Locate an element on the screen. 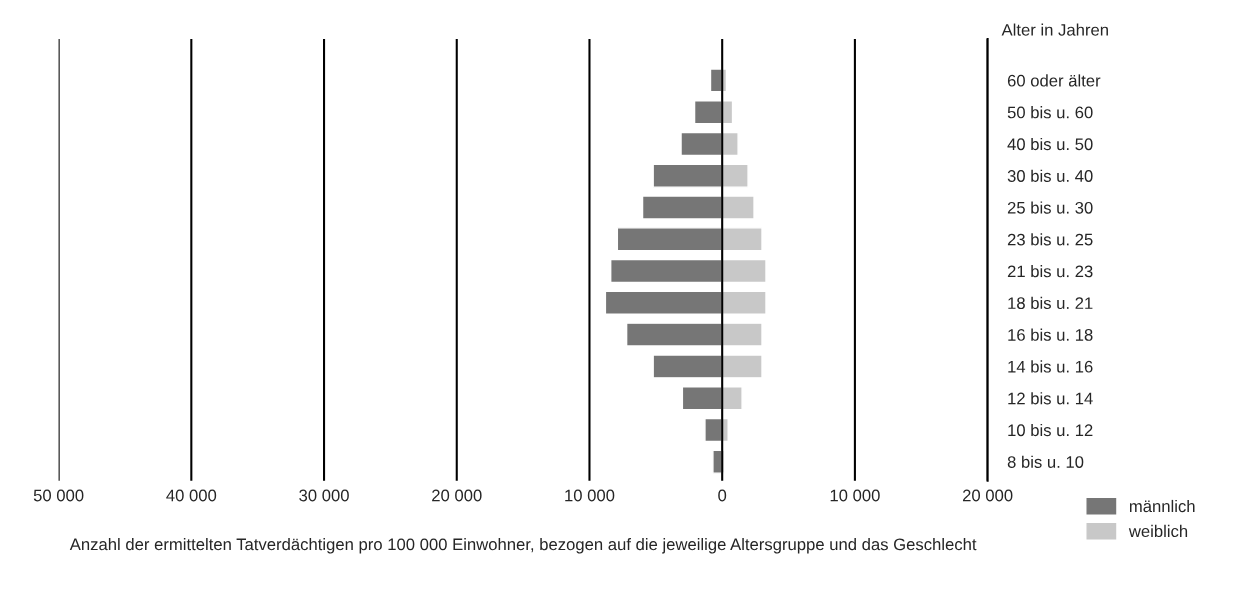  x-tick-label: 0 is located at coordinates (722, 495).